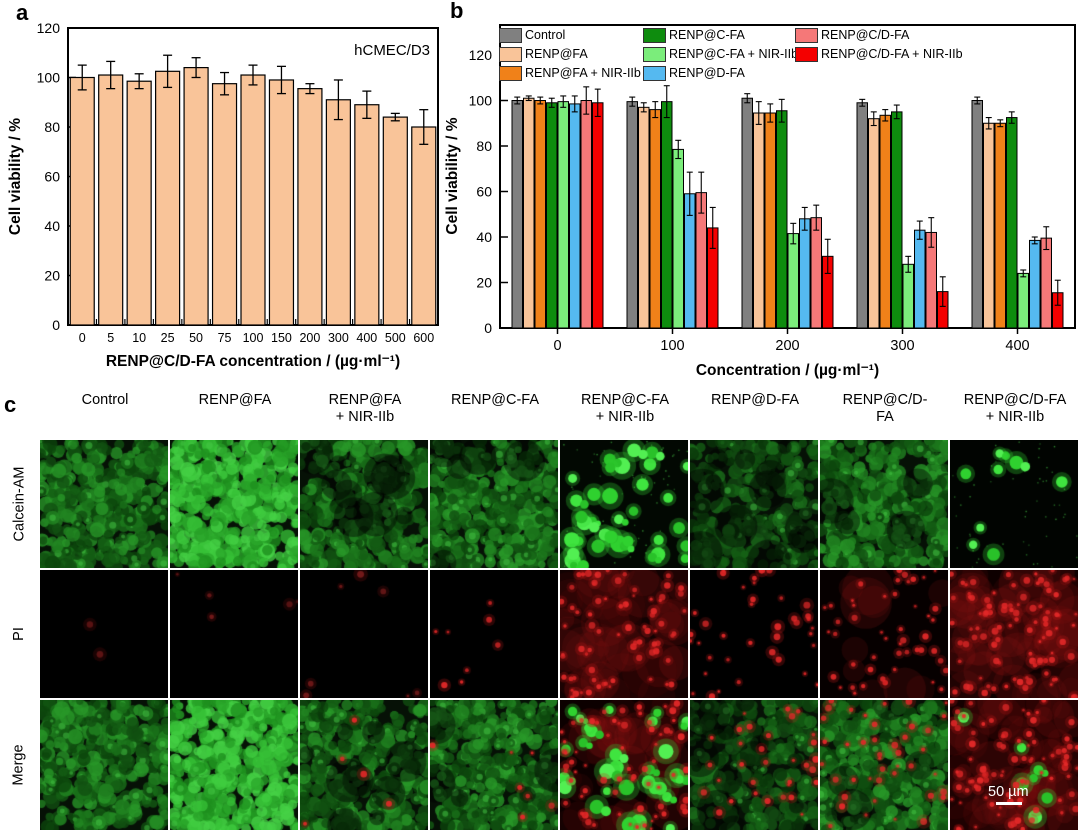  Describe the element at coordinates (885, 409) in the screenshot. I see `column-header: RENP@C/D- FA` at that location.